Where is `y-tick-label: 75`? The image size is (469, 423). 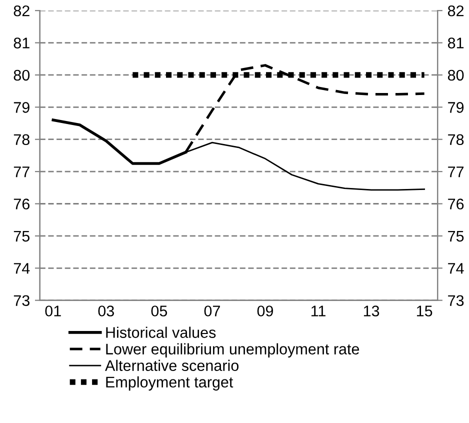
y-tick-label: 75 is located at coordinates (22, 236).